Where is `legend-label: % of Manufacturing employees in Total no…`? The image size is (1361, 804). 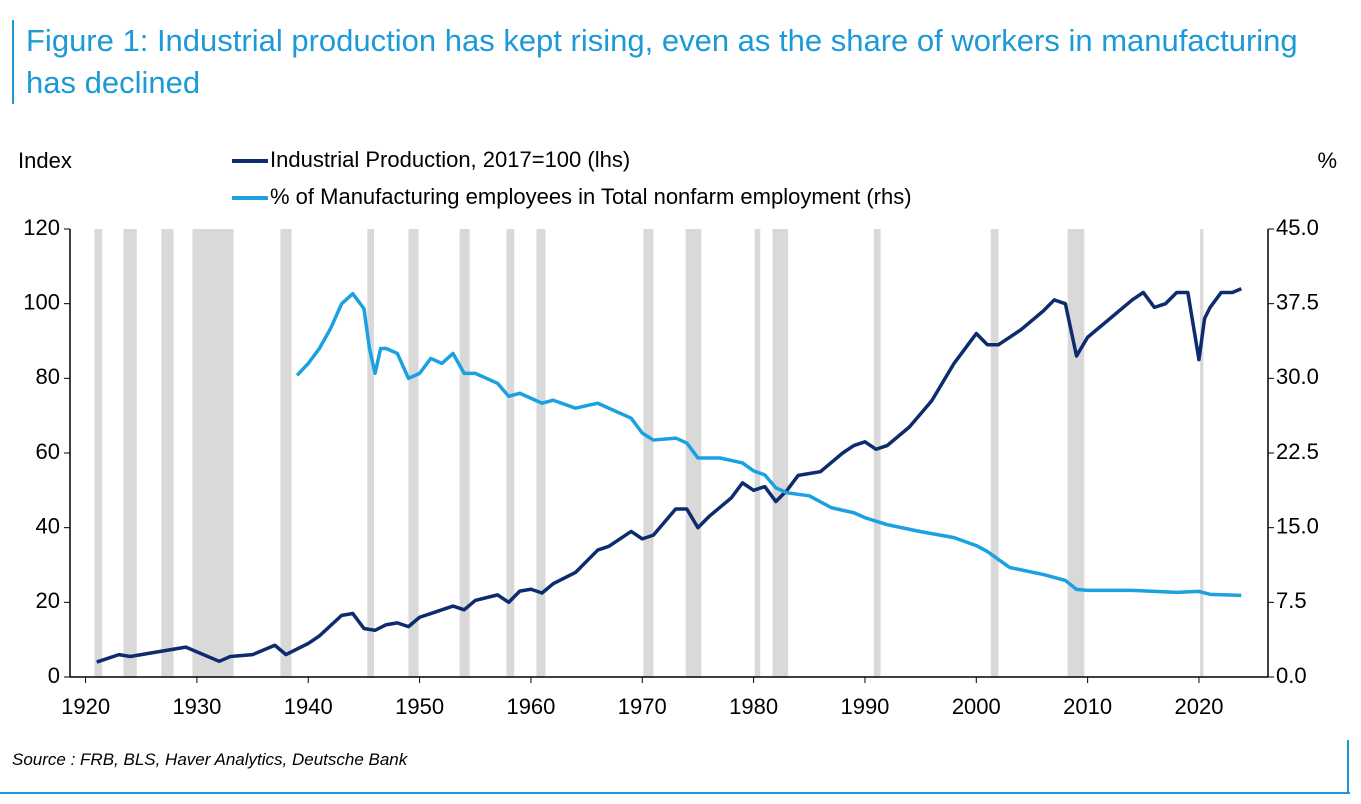 legend-label: % of Manufacturing employees in Total no… is located at coordinates (591, 196).